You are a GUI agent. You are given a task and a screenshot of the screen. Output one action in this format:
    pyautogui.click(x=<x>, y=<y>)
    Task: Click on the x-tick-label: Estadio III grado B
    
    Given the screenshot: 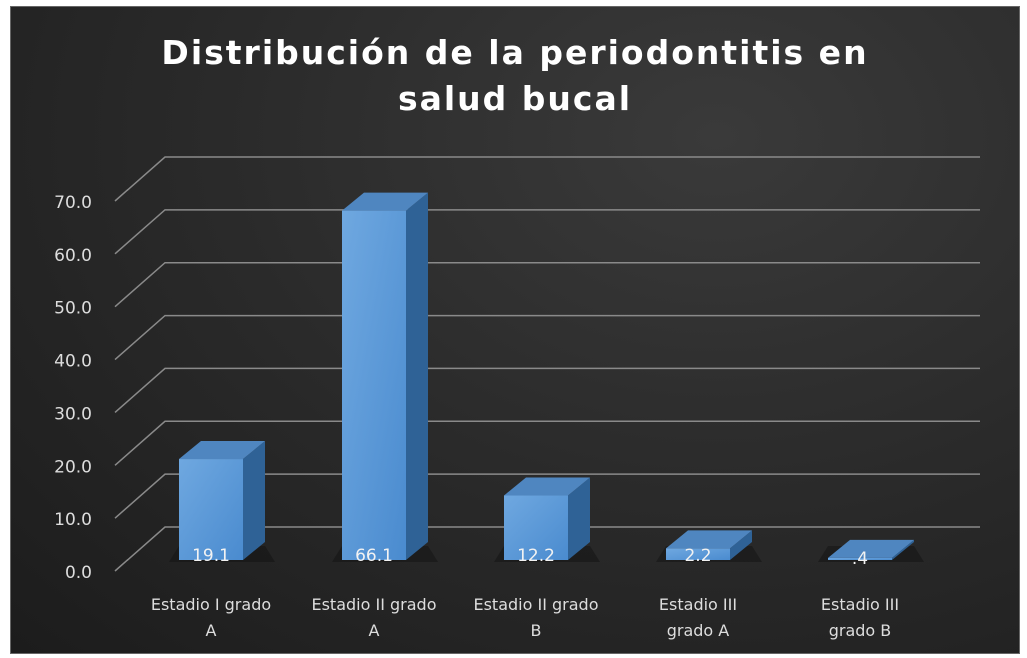 What is the action you would take?
    pyautogui.click(x=860, y=617)
    